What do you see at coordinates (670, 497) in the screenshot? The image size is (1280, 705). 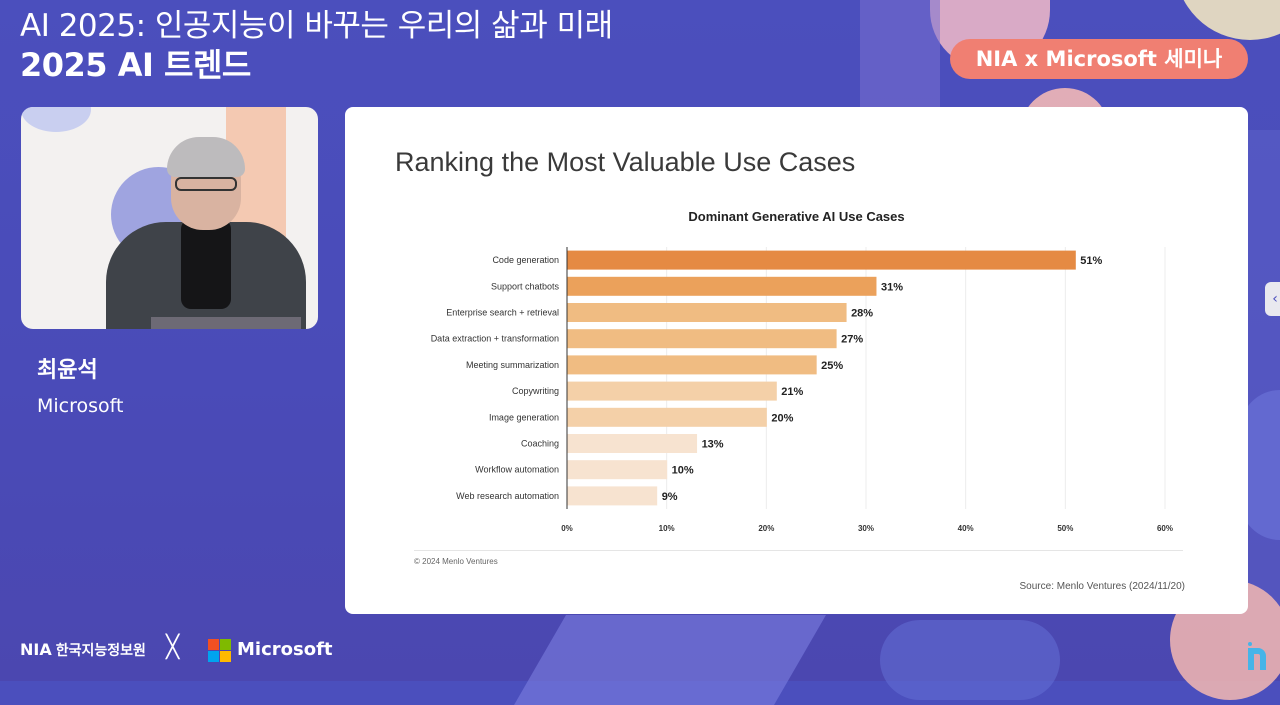 I see `data-label: 9%` at bounding box center [670, 497].